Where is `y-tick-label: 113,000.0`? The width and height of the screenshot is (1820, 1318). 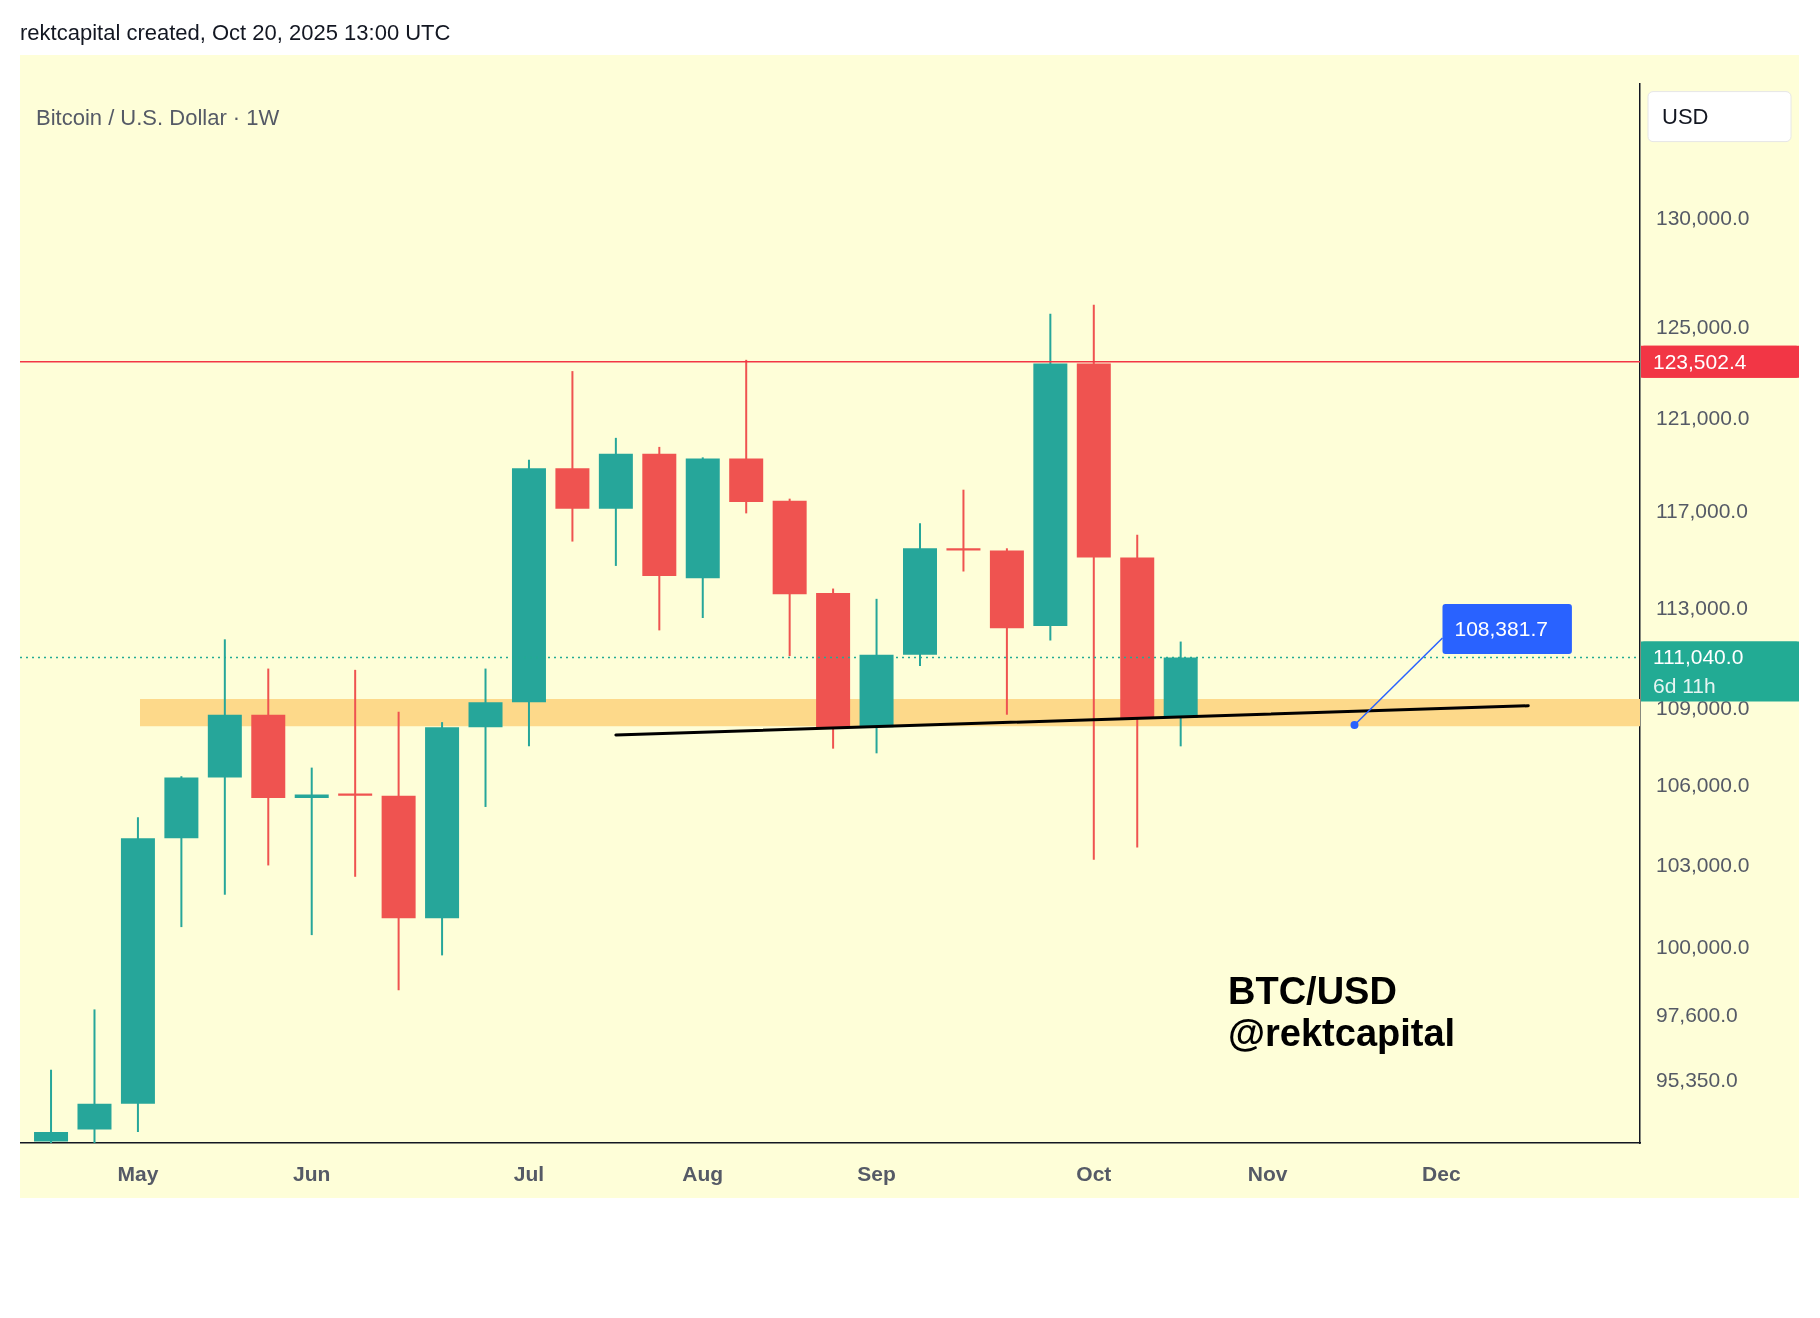 y-tick-label: 113,000.0 is located at coordinates (1702, 607).